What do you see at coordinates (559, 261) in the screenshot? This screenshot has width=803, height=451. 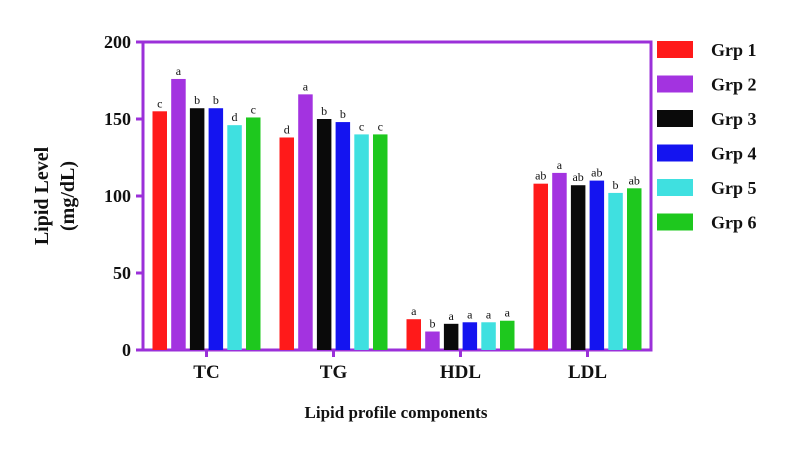 I see `bar-grp-2-ldl` at bounding box center [559, 261].